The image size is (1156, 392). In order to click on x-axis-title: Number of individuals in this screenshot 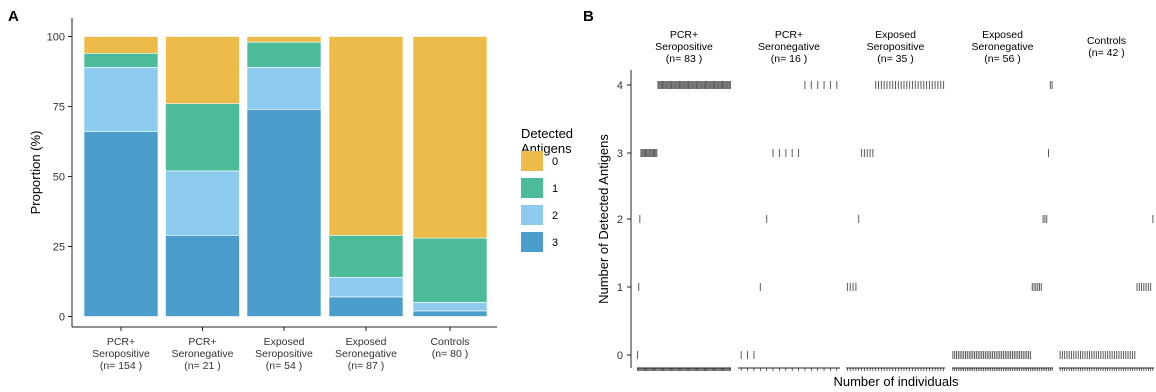, I will do `click(896, 381)`.